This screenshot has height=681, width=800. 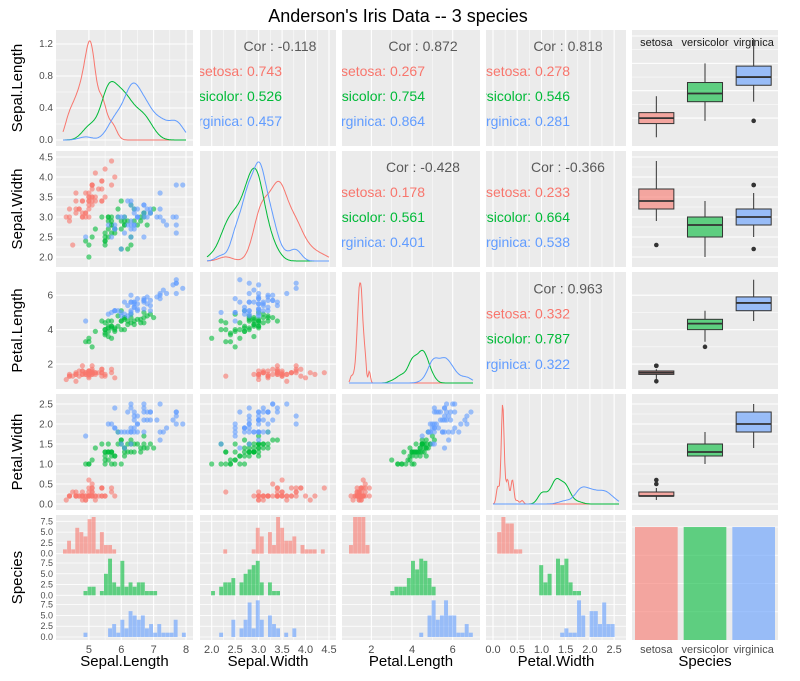 I want to click on correlation-setosa: setosa: 0.332, so click(x=528, y=314).